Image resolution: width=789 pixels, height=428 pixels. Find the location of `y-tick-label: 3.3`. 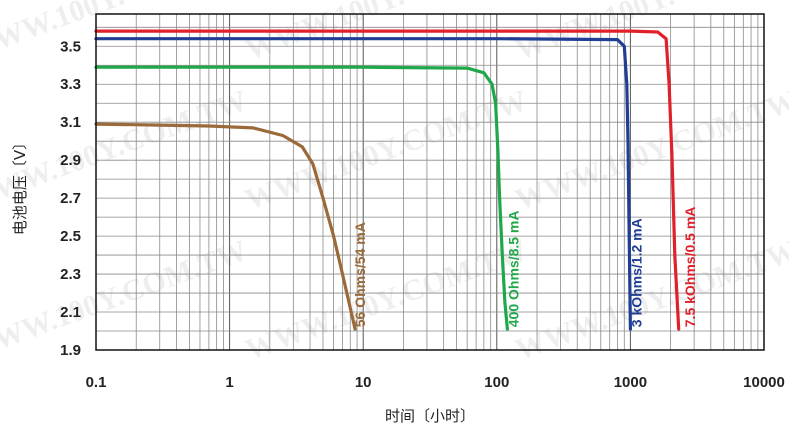

y-tick-label: 3.3 is located at coordinates (70, 84).